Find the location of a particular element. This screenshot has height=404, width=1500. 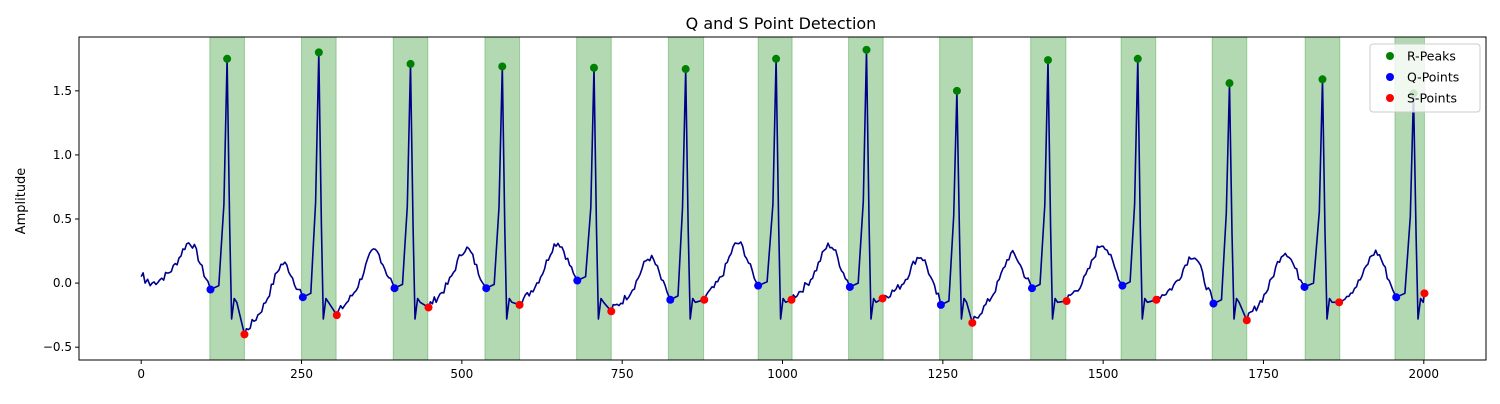

legend: R-Peaks Q-Points S-Points is located at coordinates (1425, 78).